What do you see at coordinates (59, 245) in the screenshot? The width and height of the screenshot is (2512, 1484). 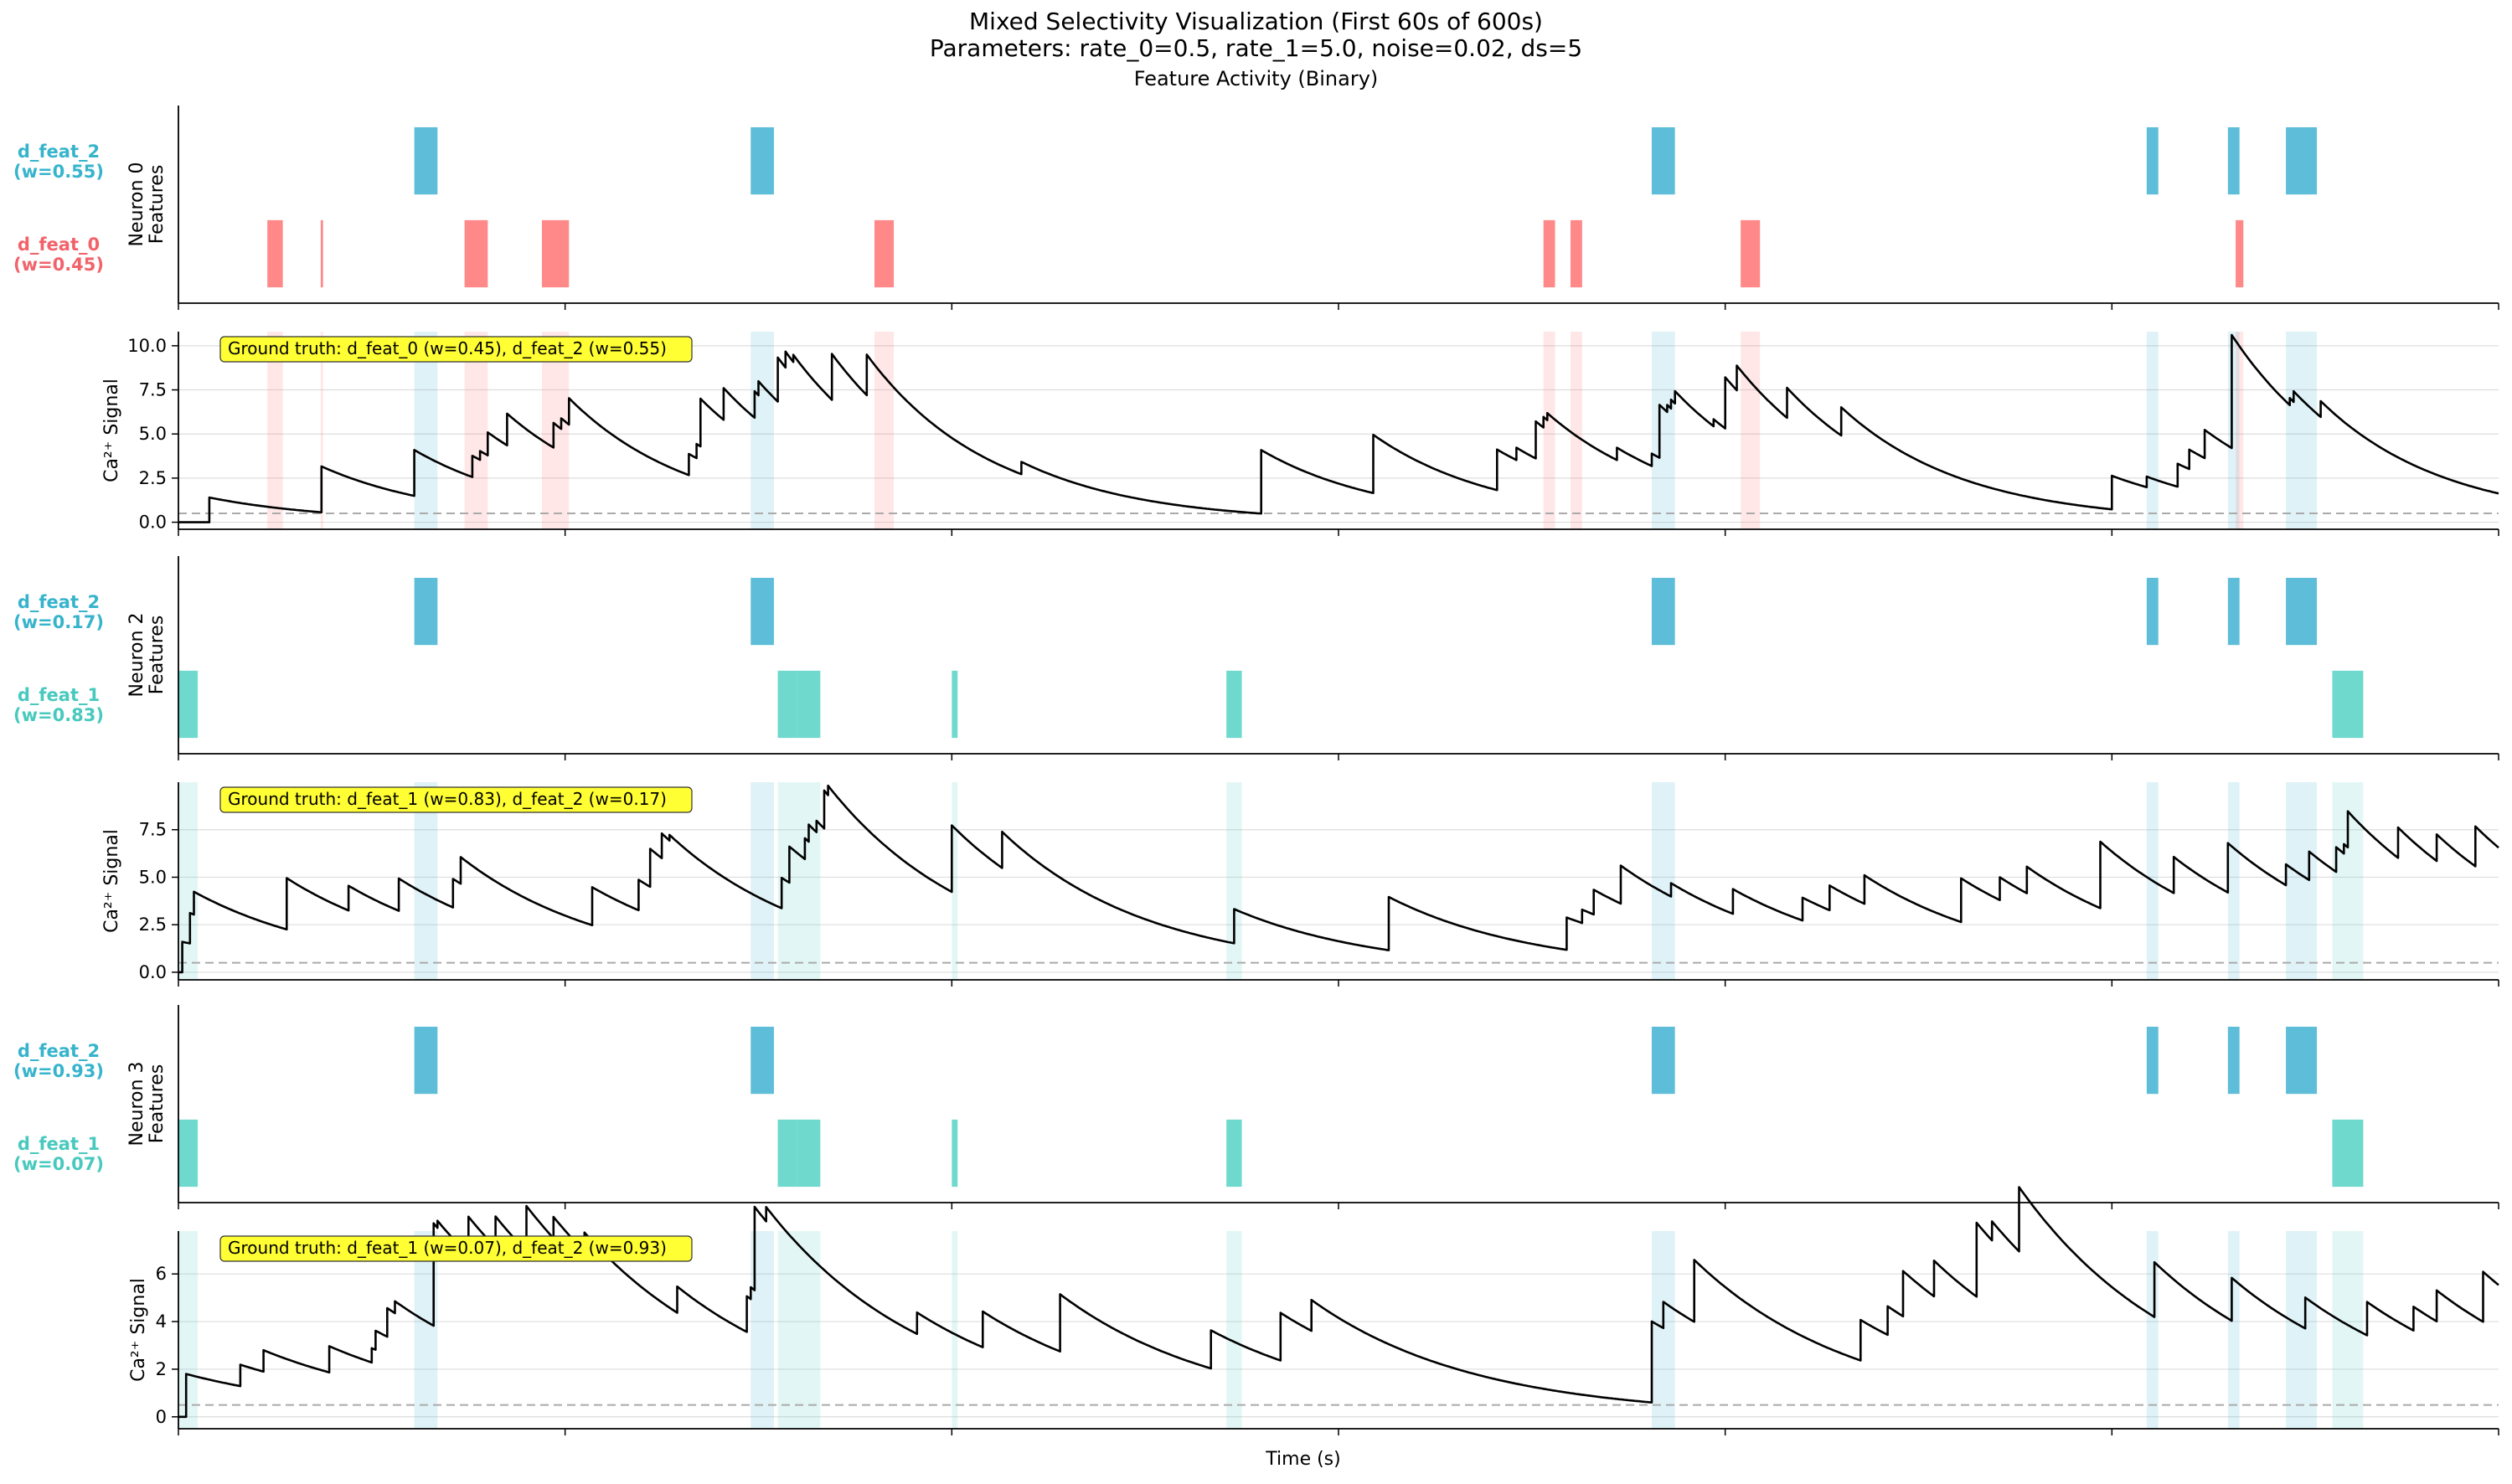 I see `feature-label: d_feat_0` at bounding box center [59, 245].